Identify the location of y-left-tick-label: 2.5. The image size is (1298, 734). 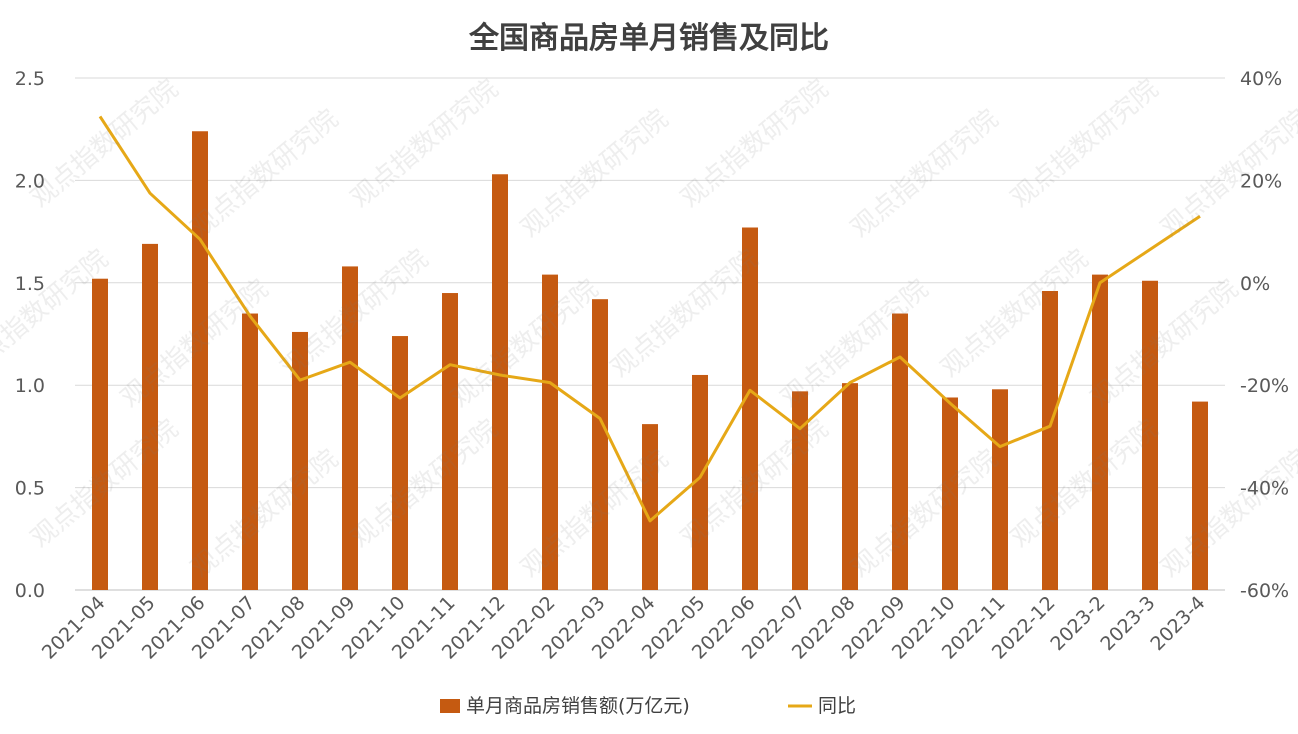
(30, 79).